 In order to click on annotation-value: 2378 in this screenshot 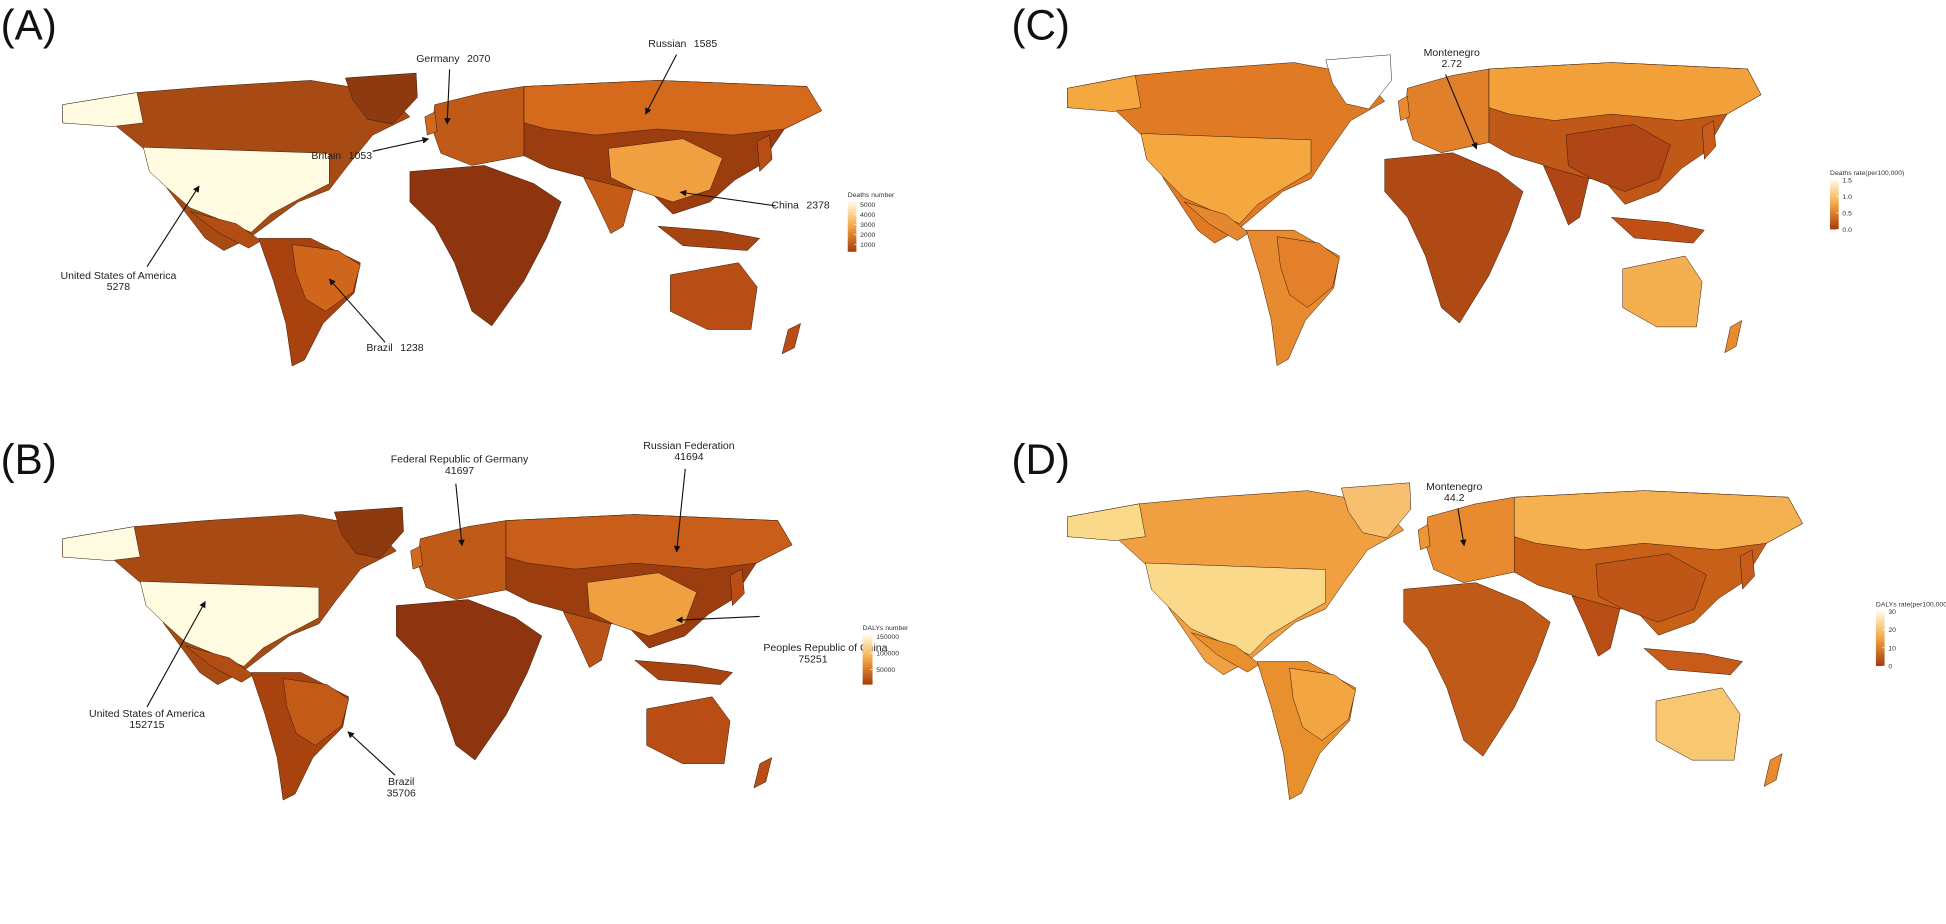, I will do `click(818, 205)`.